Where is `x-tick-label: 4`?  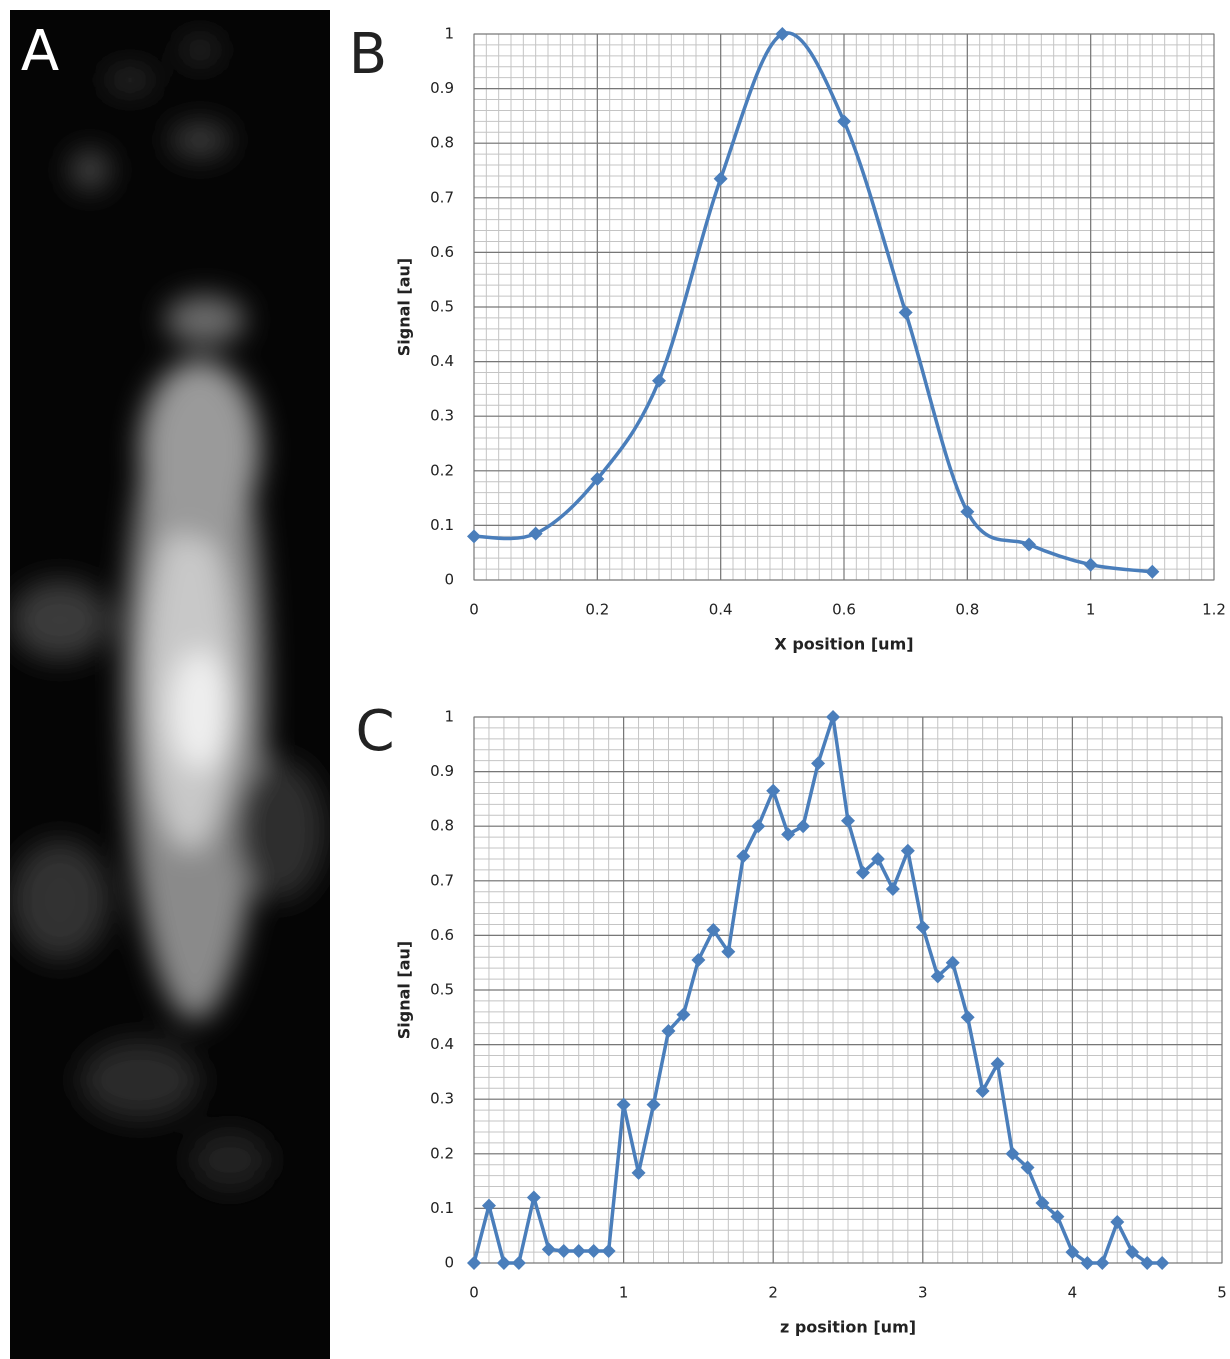
x-tick-label: 4 is located at coordinates (1073, 1293).